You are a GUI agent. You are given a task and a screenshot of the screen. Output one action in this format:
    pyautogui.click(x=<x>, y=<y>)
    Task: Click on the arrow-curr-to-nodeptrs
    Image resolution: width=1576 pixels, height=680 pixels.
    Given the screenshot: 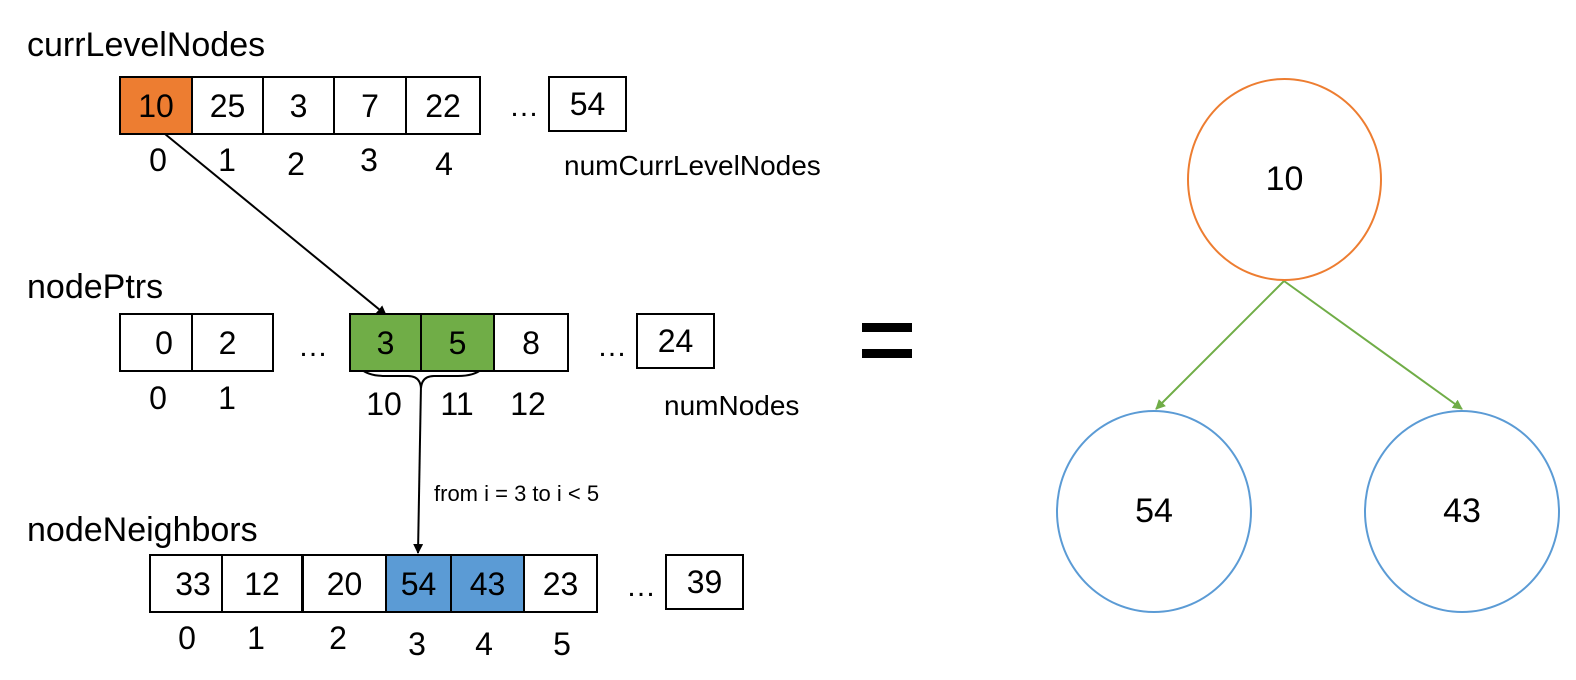 What is the action you would take?
    pyautogui.click(x=275, y=224)
    